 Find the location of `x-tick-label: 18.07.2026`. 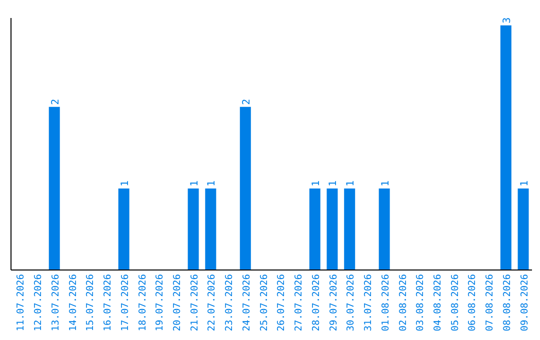

x-tick-label: 18.07.2026 is located at coordinates (142, 303).